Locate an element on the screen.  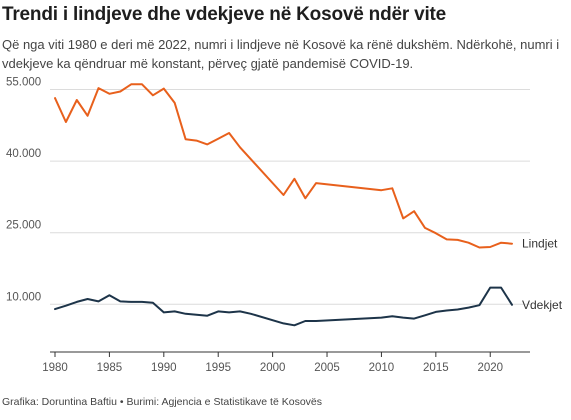
x-tick-label: 1995 is located at coordinates (218, 368).